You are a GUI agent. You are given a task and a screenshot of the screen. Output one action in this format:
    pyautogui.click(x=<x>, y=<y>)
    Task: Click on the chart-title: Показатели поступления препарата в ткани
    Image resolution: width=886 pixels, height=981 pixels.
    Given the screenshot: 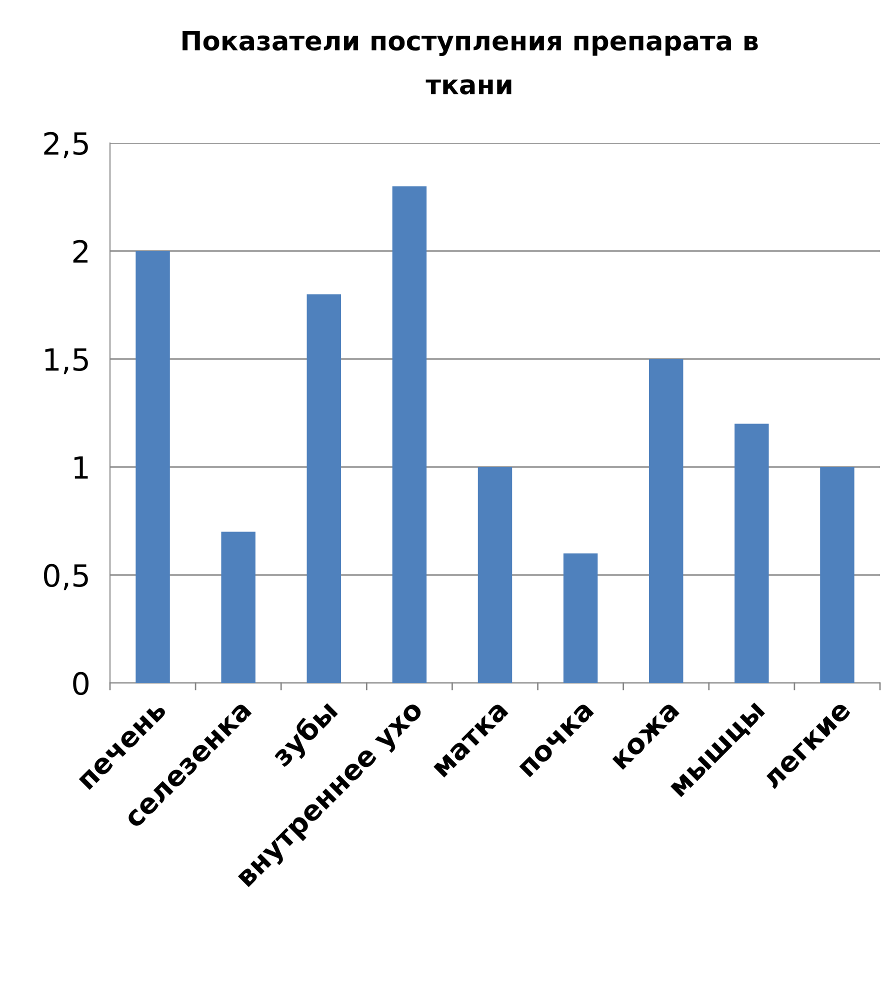 What is the action you would take?
    pyautogui.click(x=470, y=62)
    